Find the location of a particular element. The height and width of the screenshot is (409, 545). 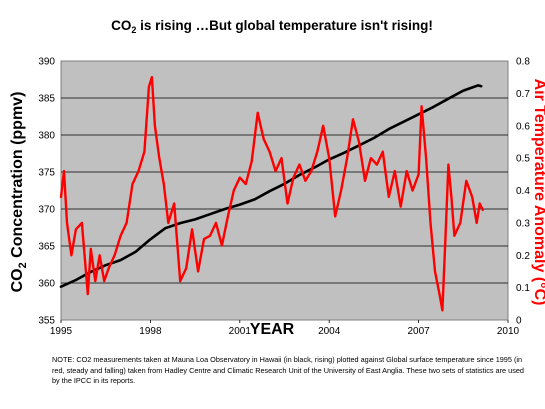

y-left-tick-label: 375 is located at coordinates (46, 173).